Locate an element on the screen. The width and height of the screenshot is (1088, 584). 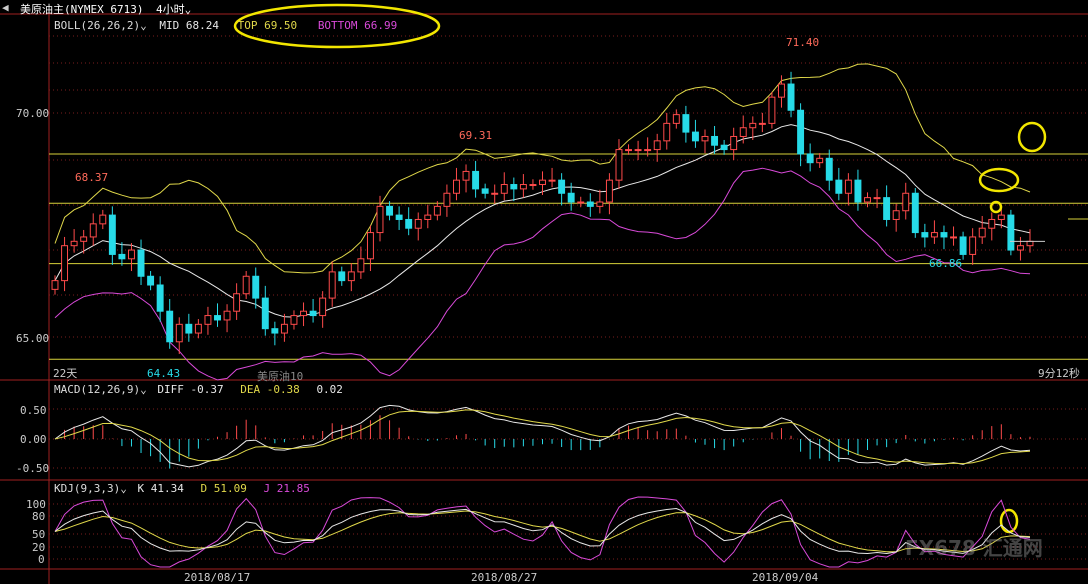
kdj-tick-0: 0 is located at coordinates (41, 559).